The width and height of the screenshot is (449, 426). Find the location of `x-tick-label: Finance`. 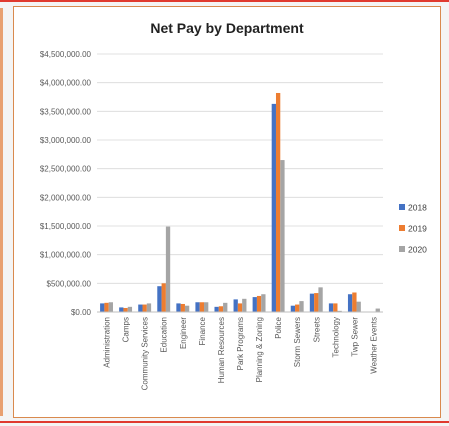

x-tick-label: Finance is located at coordinates (202, 330).